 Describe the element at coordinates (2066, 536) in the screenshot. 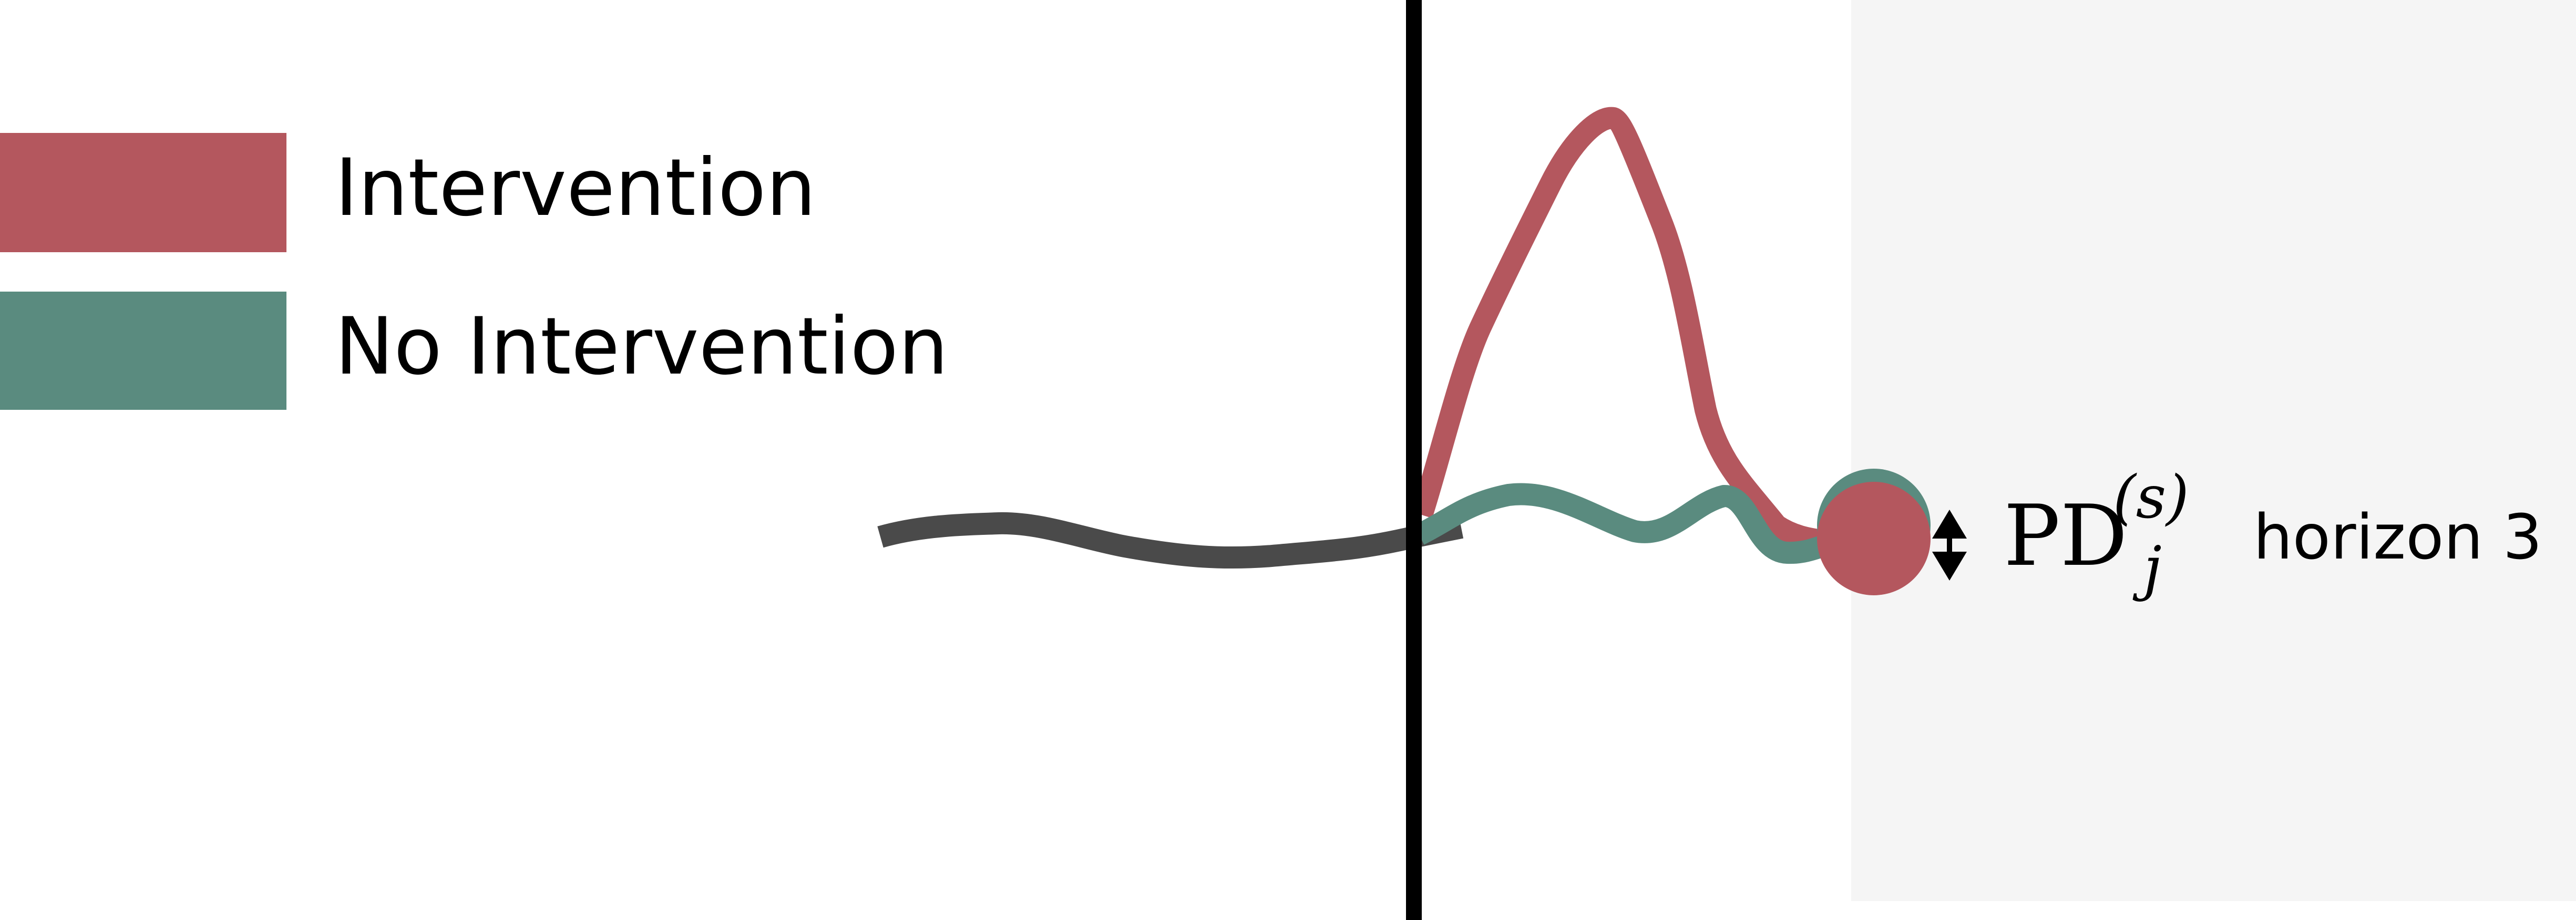

I see `pd-symbol: PD` at that location.